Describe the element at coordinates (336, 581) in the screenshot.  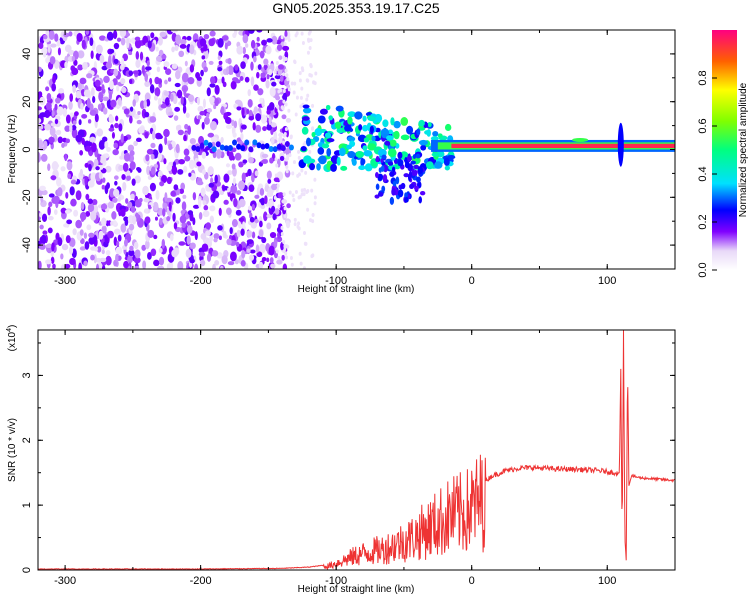
I see `x-tick-label: -100` at that location.